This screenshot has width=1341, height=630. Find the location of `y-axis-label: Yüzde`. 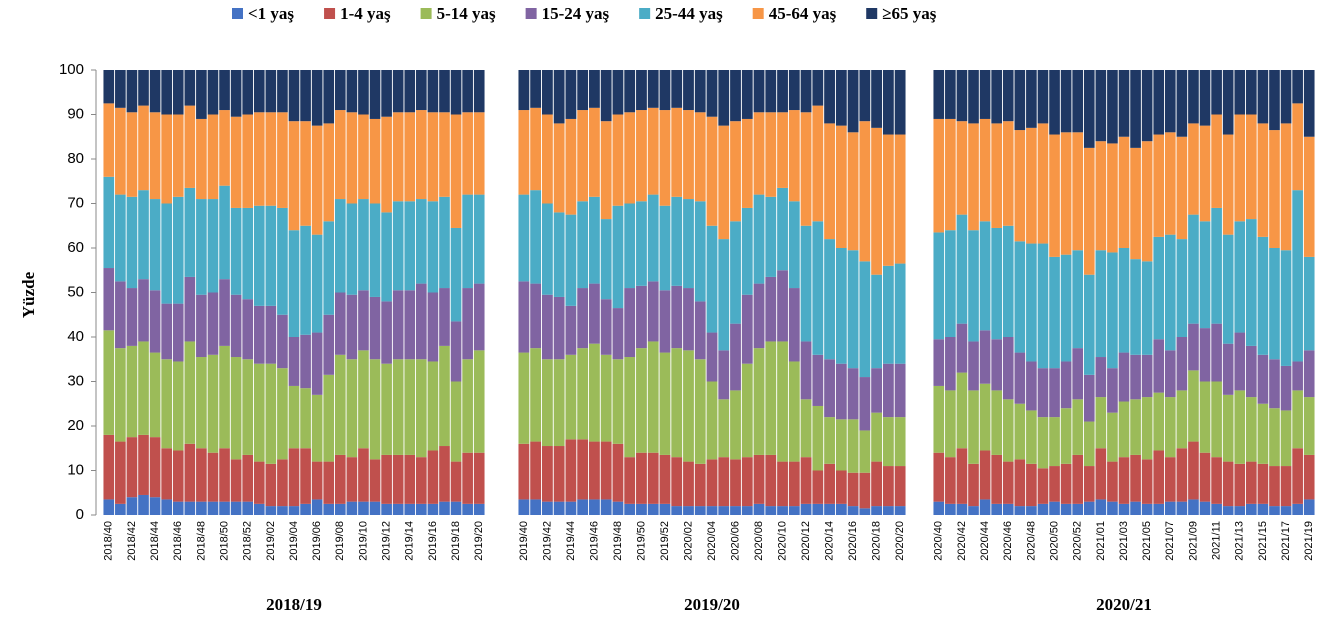

y-axis-label: Yüzde is located at coordinates (28, 294).